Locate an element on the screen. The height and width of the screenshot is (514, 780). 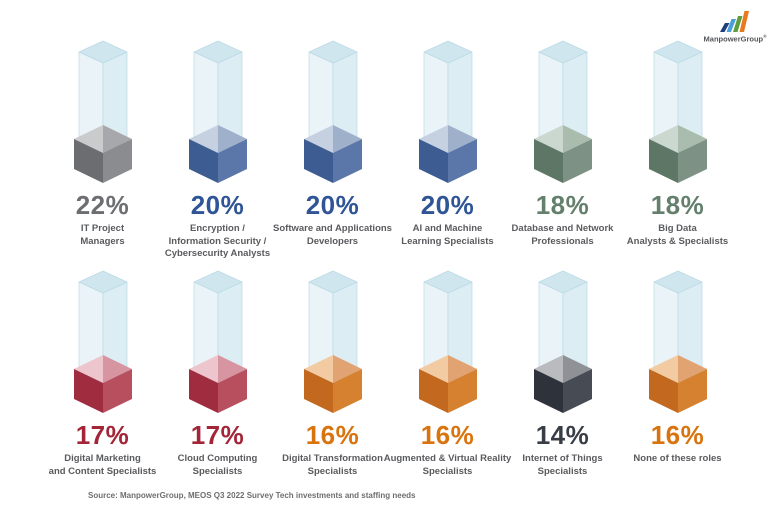
chart-column: 16% Digital Transformation Specialists is located at coordinates (332, 374).